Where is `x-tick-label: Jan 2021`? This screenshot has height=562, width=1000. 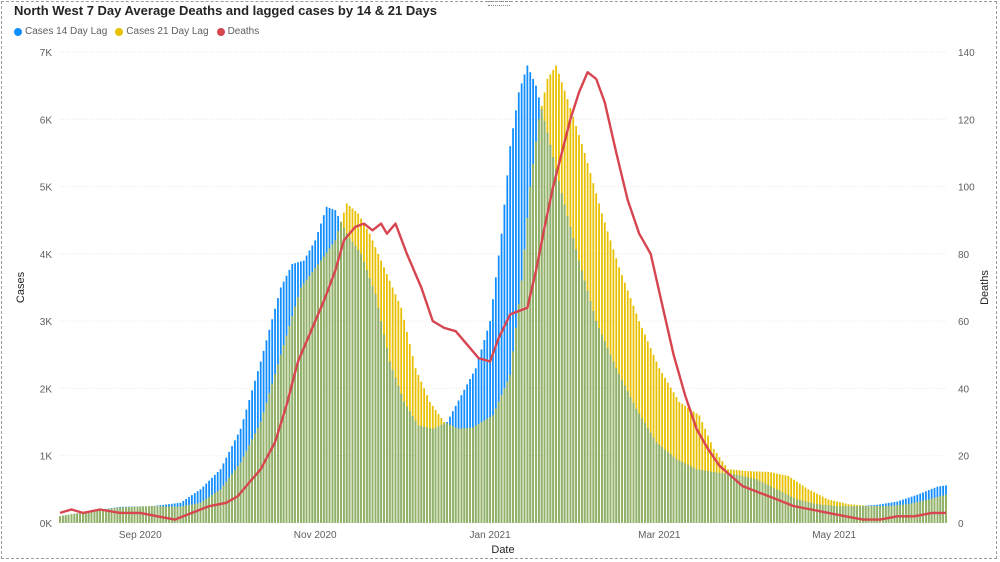 x-tick-label: Jan 2021 is located at coordinates (491, 535).